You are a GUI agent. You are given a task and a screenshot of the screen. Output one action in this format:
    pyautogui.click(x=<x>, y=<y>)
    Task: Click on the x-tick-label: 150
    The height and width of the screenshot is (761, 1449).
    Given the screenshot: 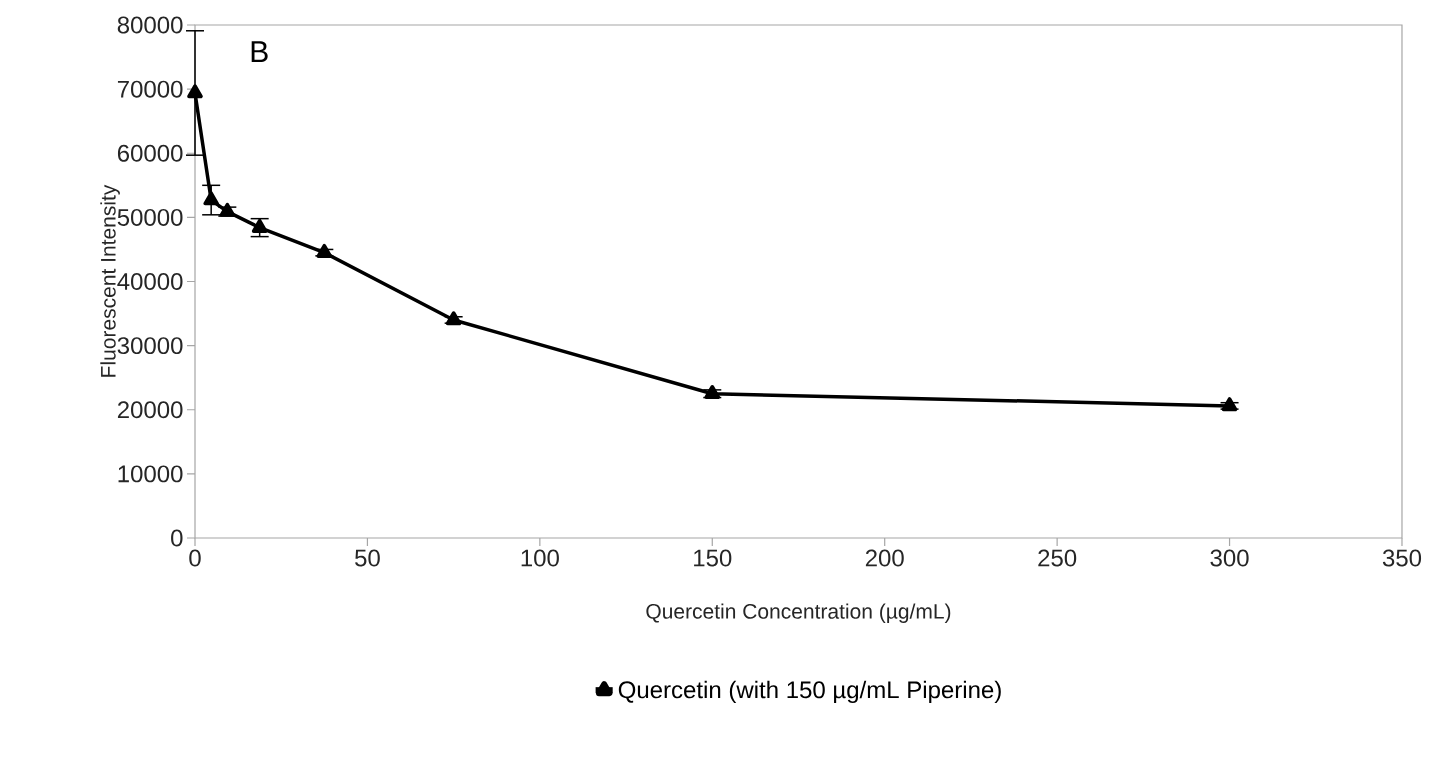 What is the action you would take?
    pyautogui.click(x=713, y=558)
    